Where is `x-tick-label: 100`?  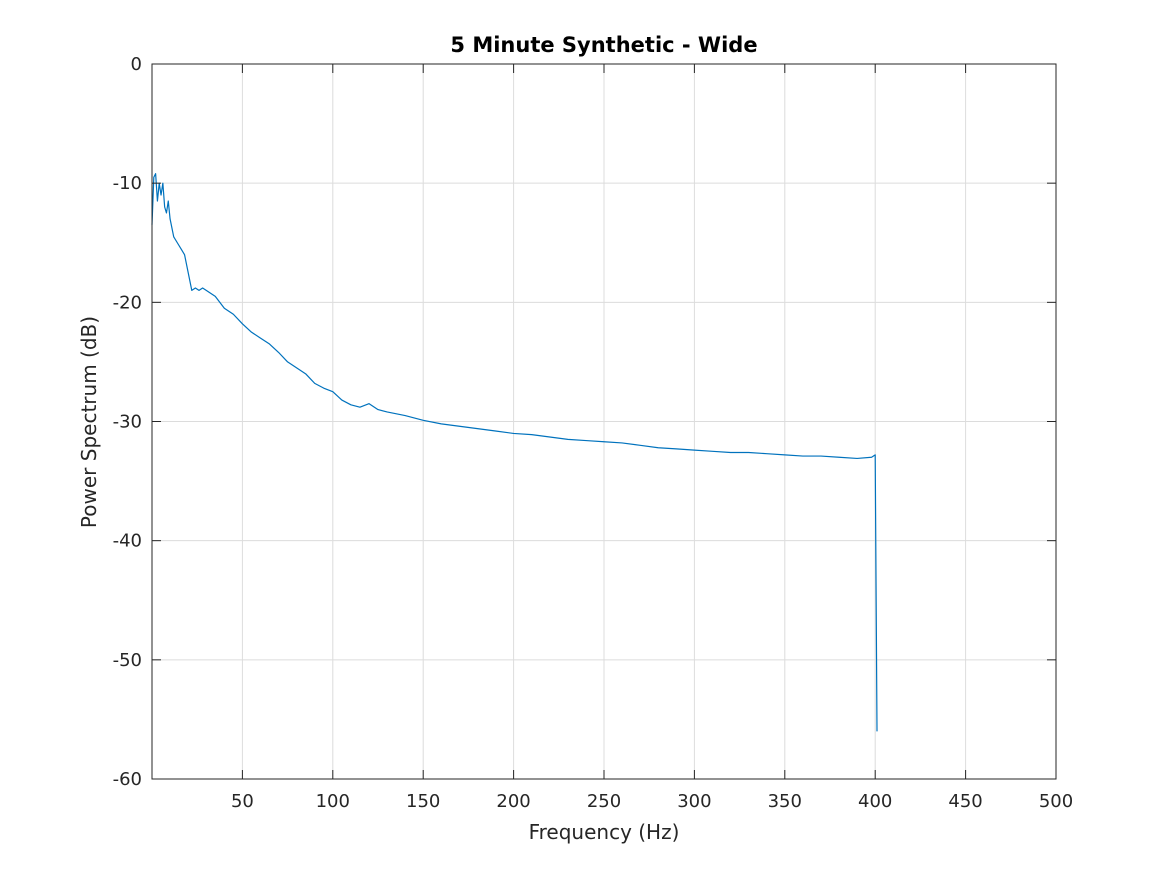 x-tick-label: 100 is located at coordinates (333, 801).